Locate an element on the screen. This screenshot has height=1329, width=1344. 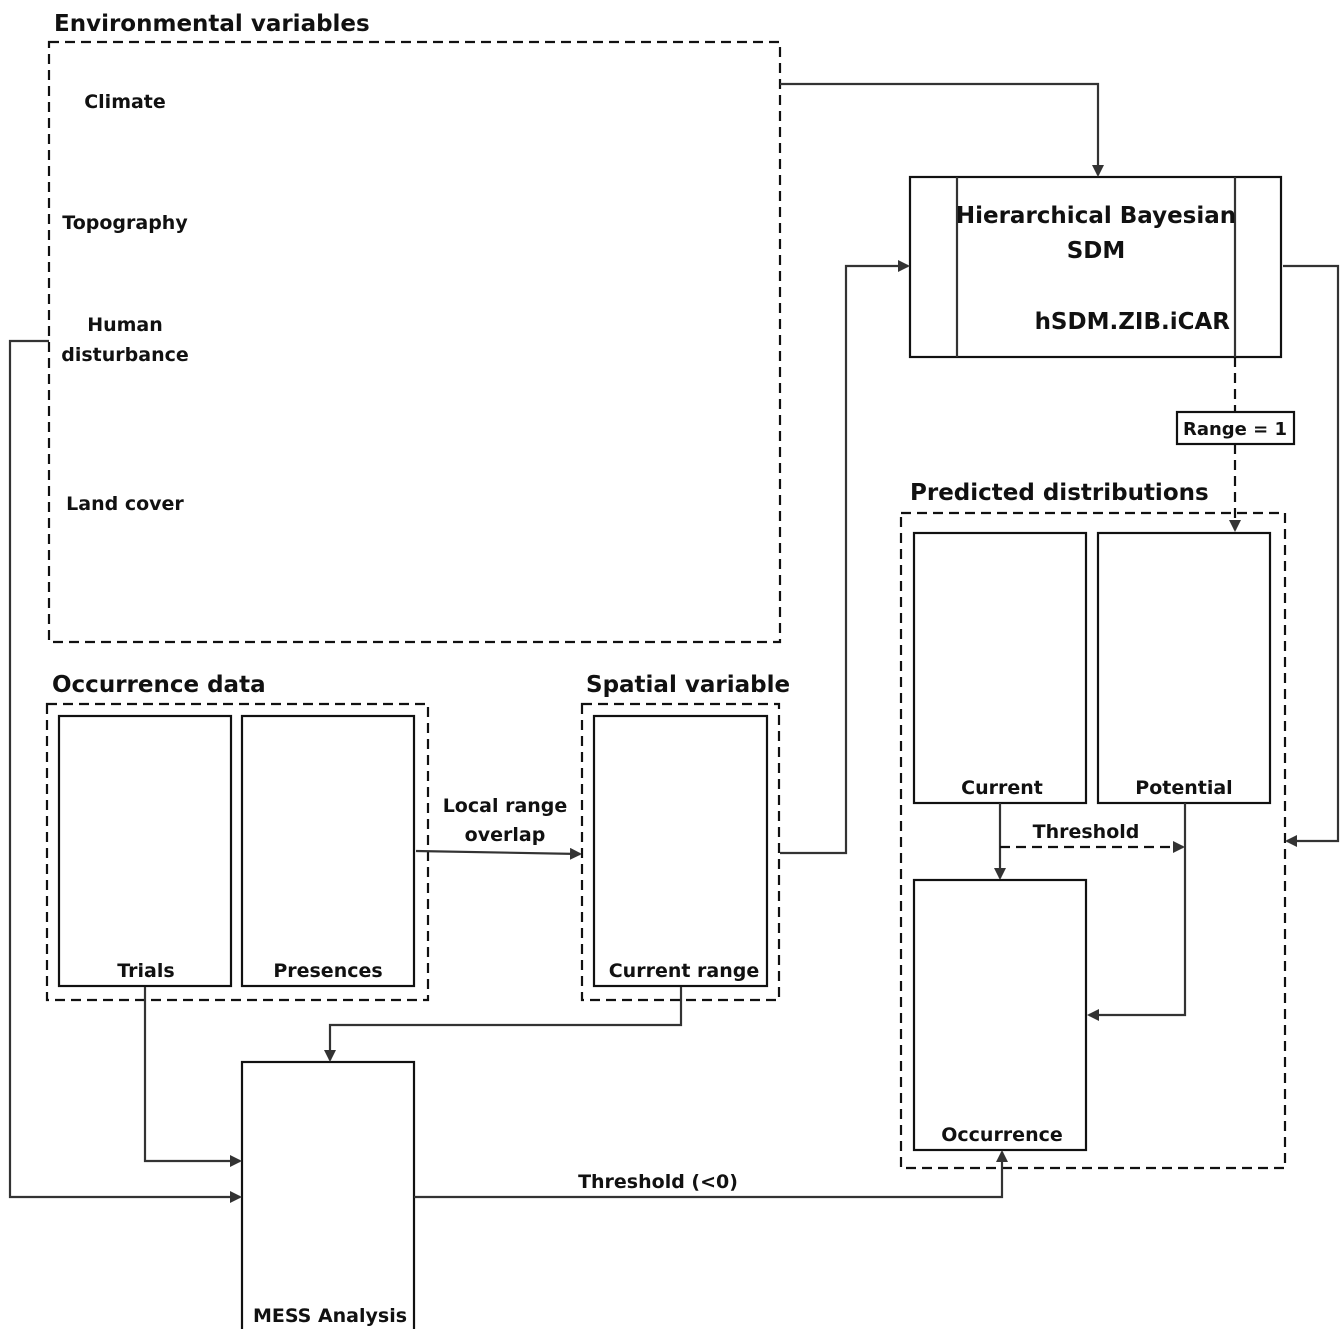
row-label-topography: Topography is located at coordinates (125, 223).